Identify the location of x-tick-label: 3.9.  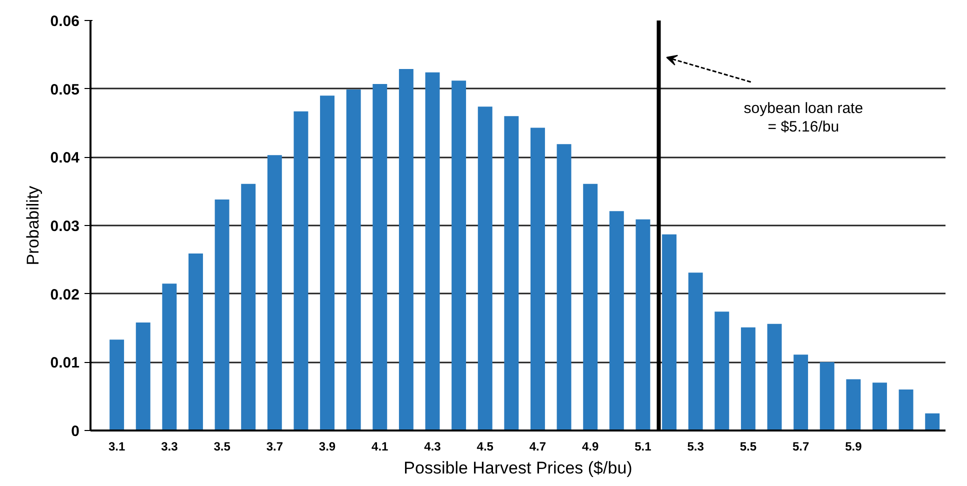
(327, 447).